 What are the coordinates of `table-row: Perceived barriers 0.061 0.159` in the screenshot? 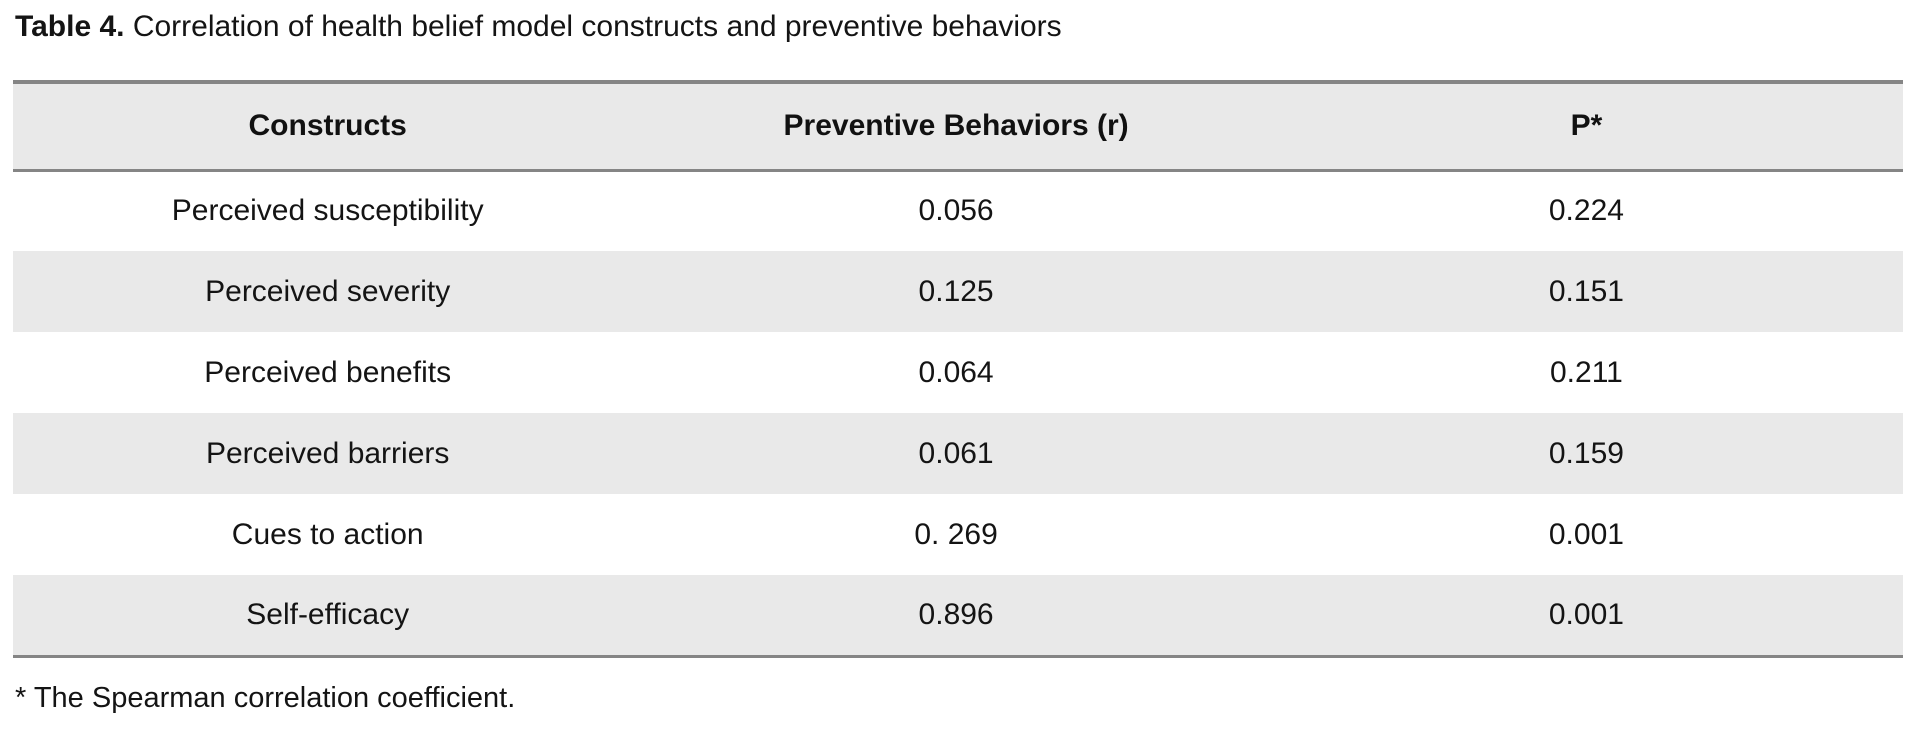 It's located at (958, 453).